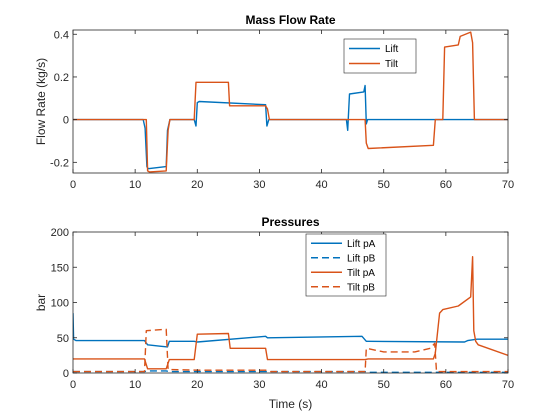 The width and height of the screenshot is (560, 420). What do you see at coordinates (63, 339) in the screenshot?
I see `y-tick-label: 50` at bounding box center [63, 339].